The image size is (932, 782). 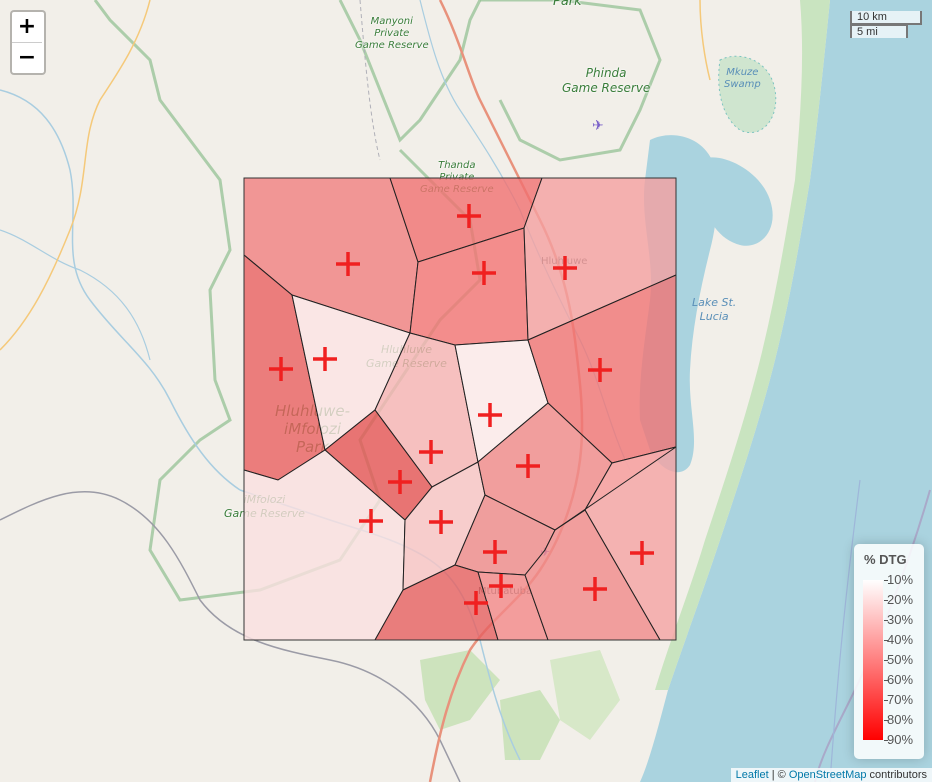 What do you see at coordinates (896, 775) in the screenshot?
I see `attribution-suffix: contributors` at bounding box center [896, 775].